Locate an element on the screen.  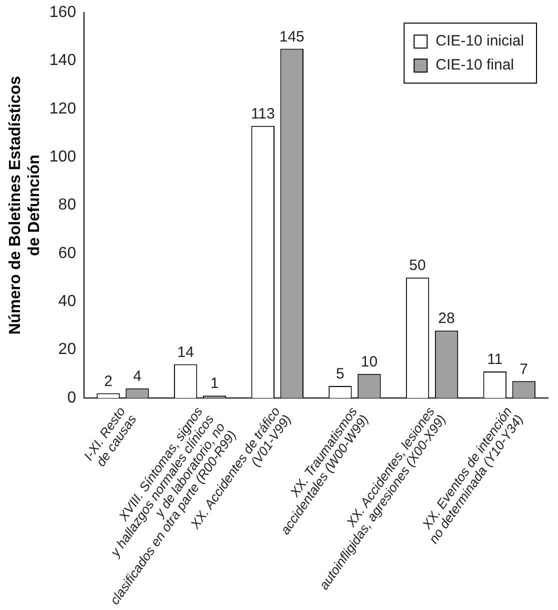
y-tick-label: 20 is located at coordinates (67, 349).